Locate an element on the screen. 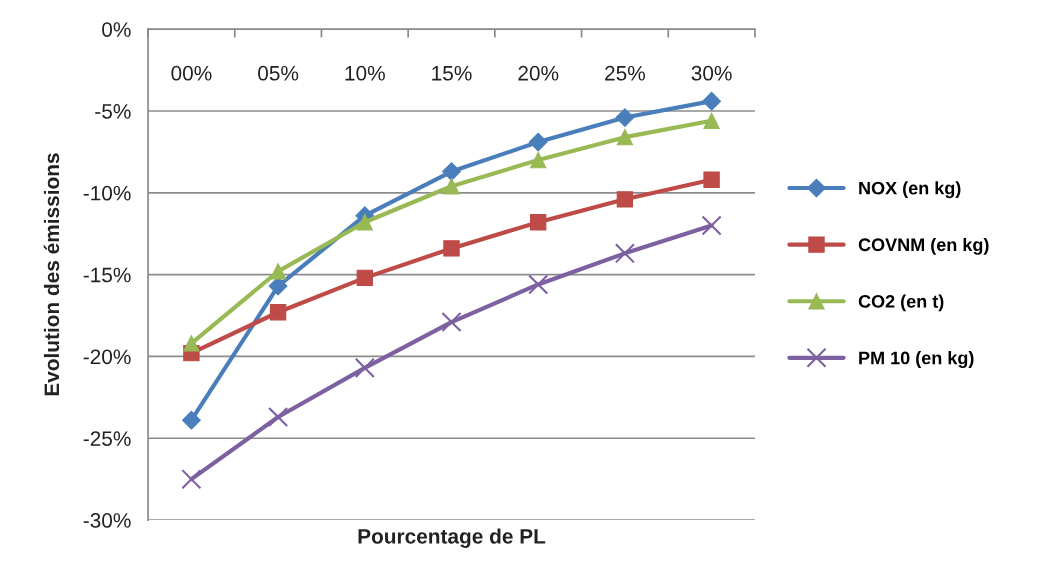 This screenshot has height=561, width=1050. y-tick-label: 0% is located at coordinates (116, 29).